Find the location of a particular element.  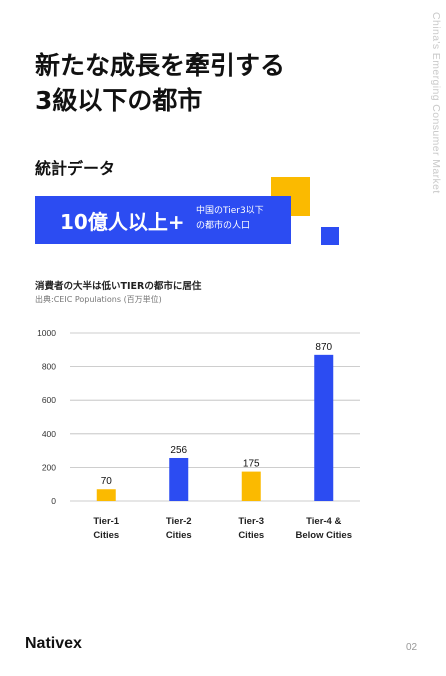

data-label: 70 is located at coordinates (107, 481).